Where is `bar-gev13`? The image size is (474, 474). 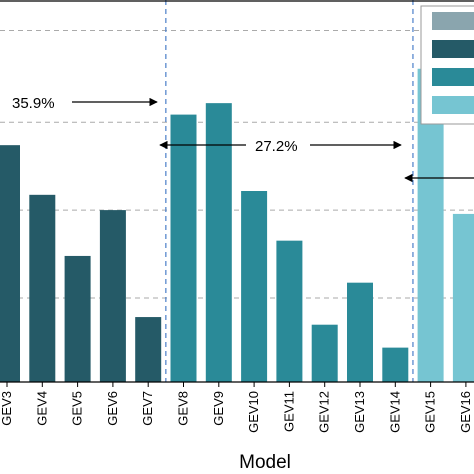 bar-gev13 is located at coordinates (360, 332).